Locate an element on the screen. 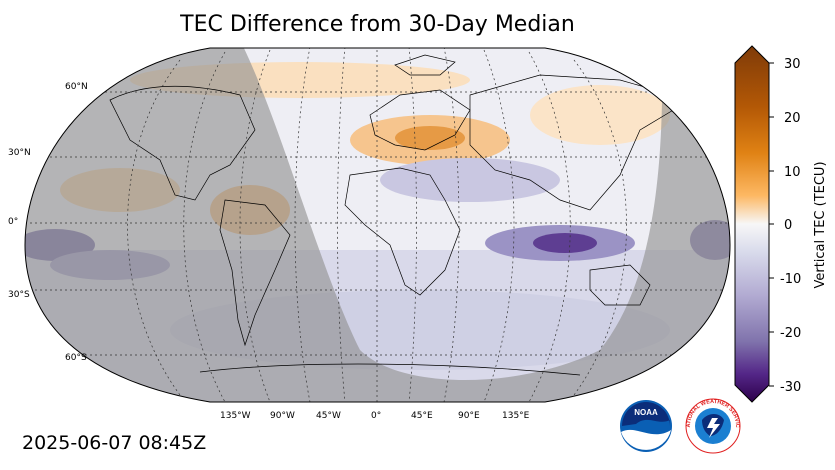 The image size is (835, 470). antarctica is located at coordinates (390, 369).